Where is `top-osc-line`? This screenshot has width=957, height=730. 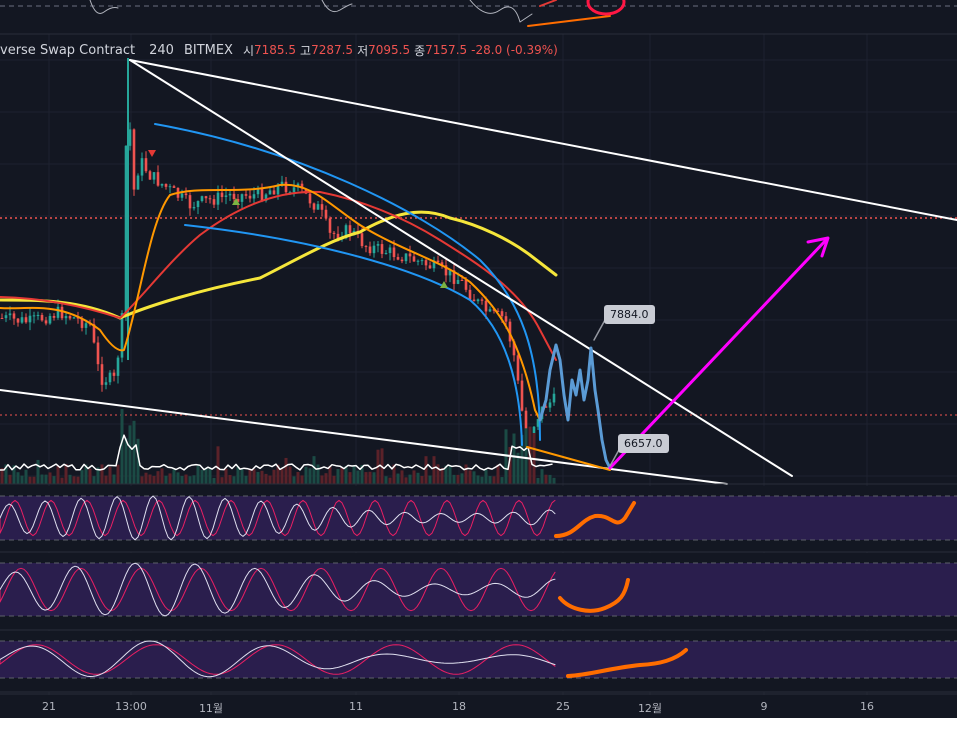
top-osc-line is located at coordinates (104, 7).